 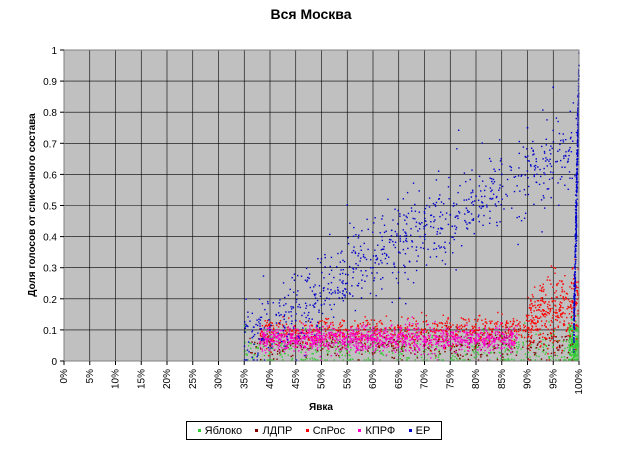 What do you see at coordinates (54, 51) in the screenshot?
I see `y-tick-label: 1` at bounding box center [54, 51].